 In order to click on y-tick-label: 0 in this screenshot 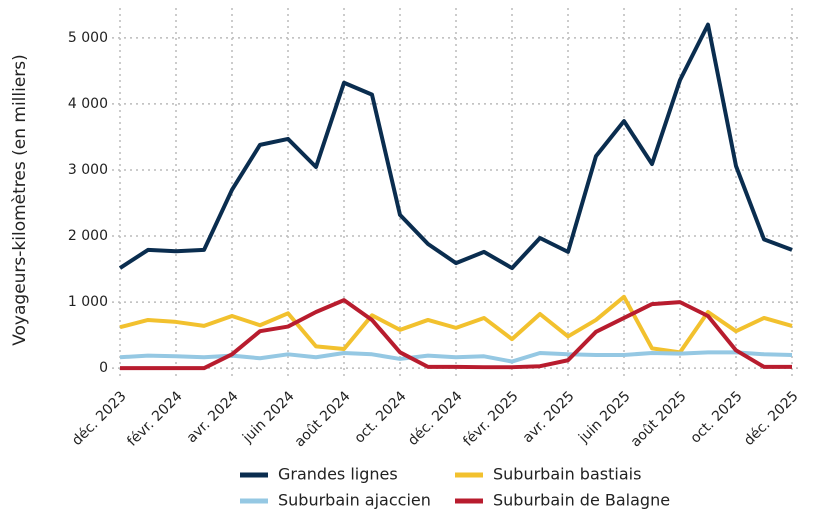, I will do `click(103, 368)`.